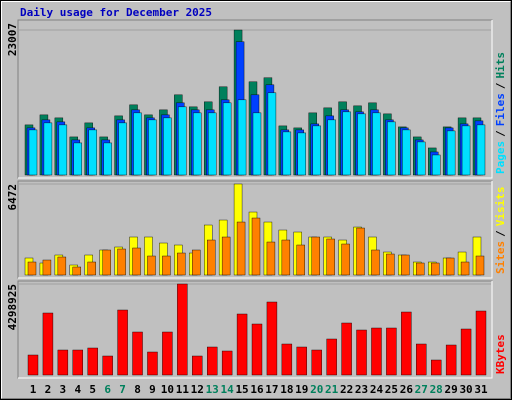 This screenshot has height=400, width=512. I want to click on x-tick-label: 24, so click(377, 389).